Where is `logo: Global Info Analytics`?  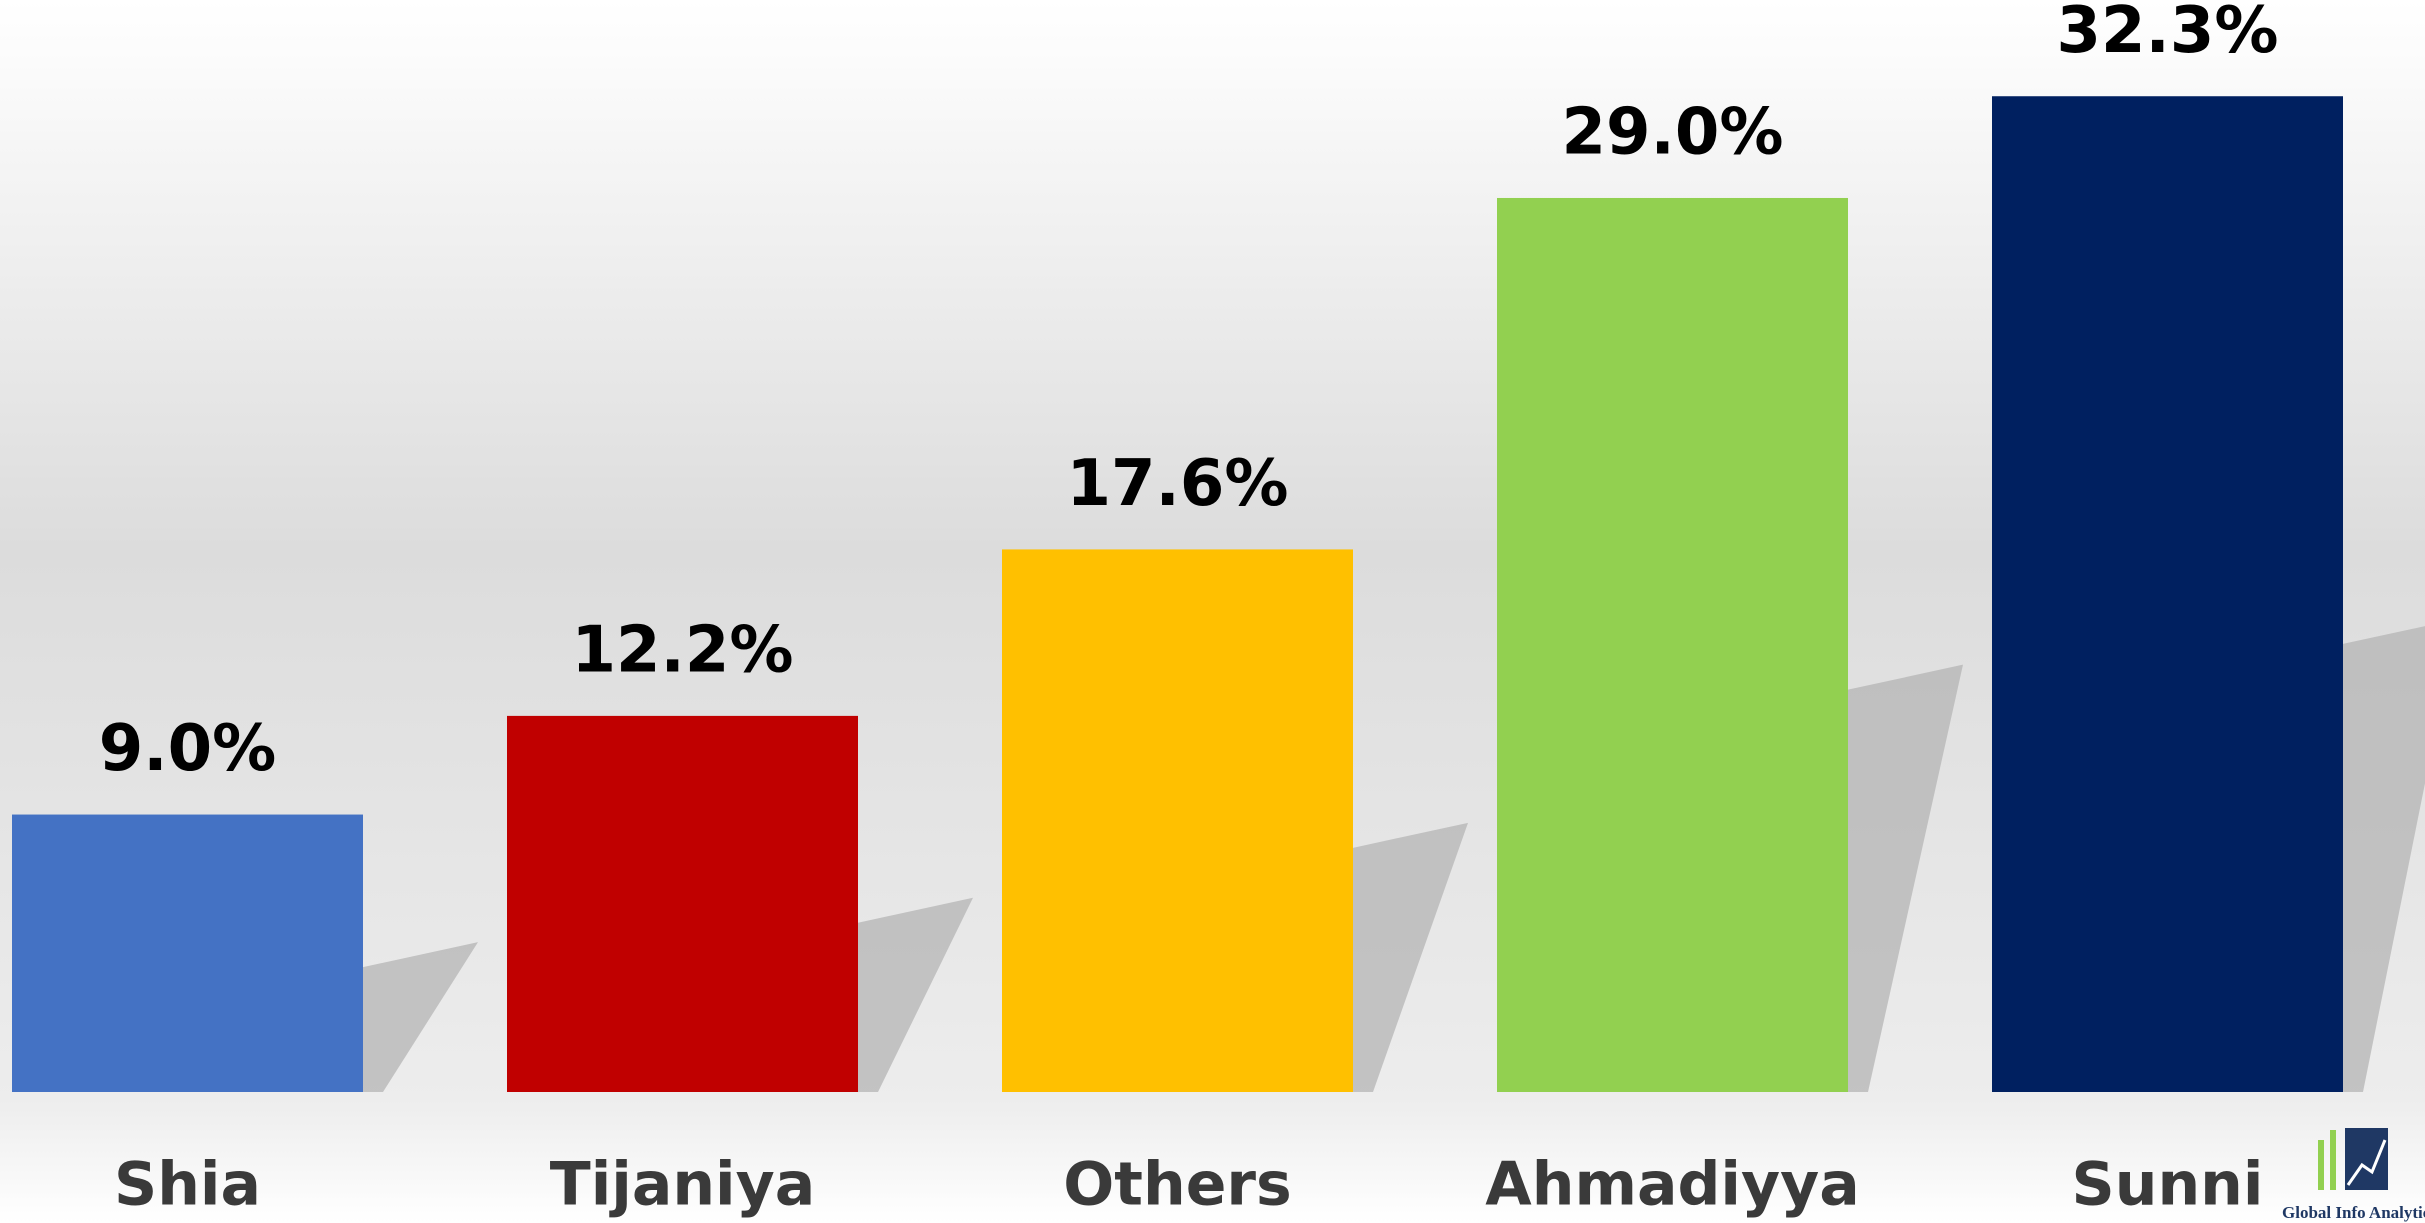 logo: Global Info Analytics is located at coordinates (2353, 1175).